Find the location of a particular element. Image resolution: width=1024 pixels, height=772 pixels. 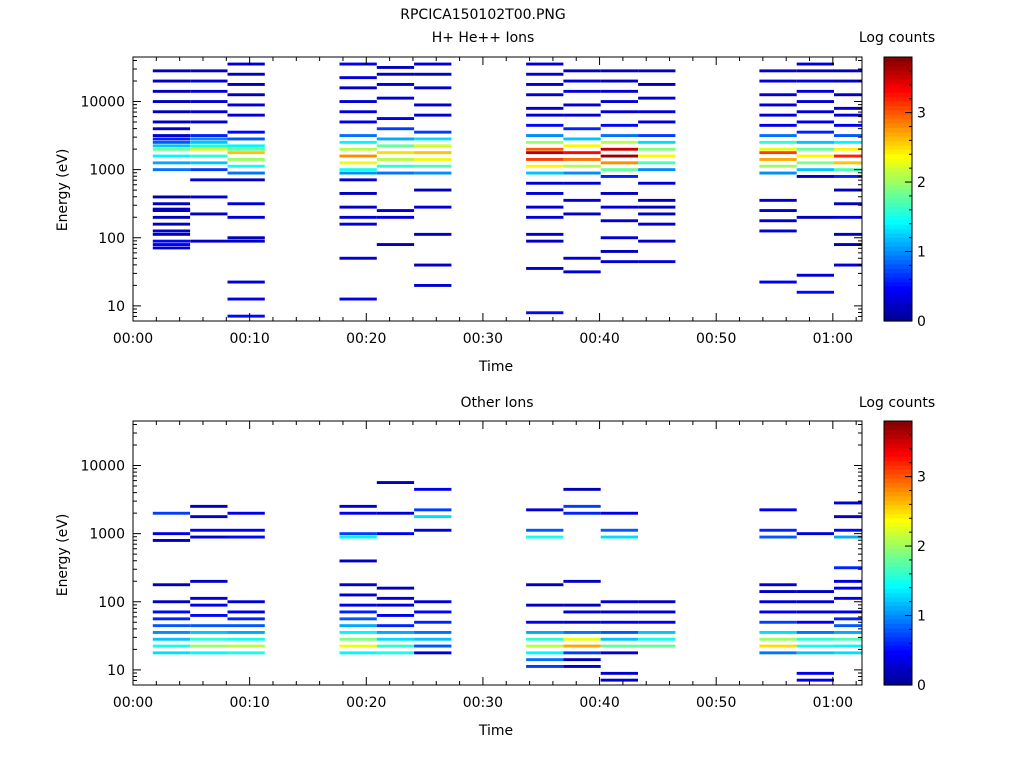

colorbar-label: Log counts is located at coordinates (897, 38).